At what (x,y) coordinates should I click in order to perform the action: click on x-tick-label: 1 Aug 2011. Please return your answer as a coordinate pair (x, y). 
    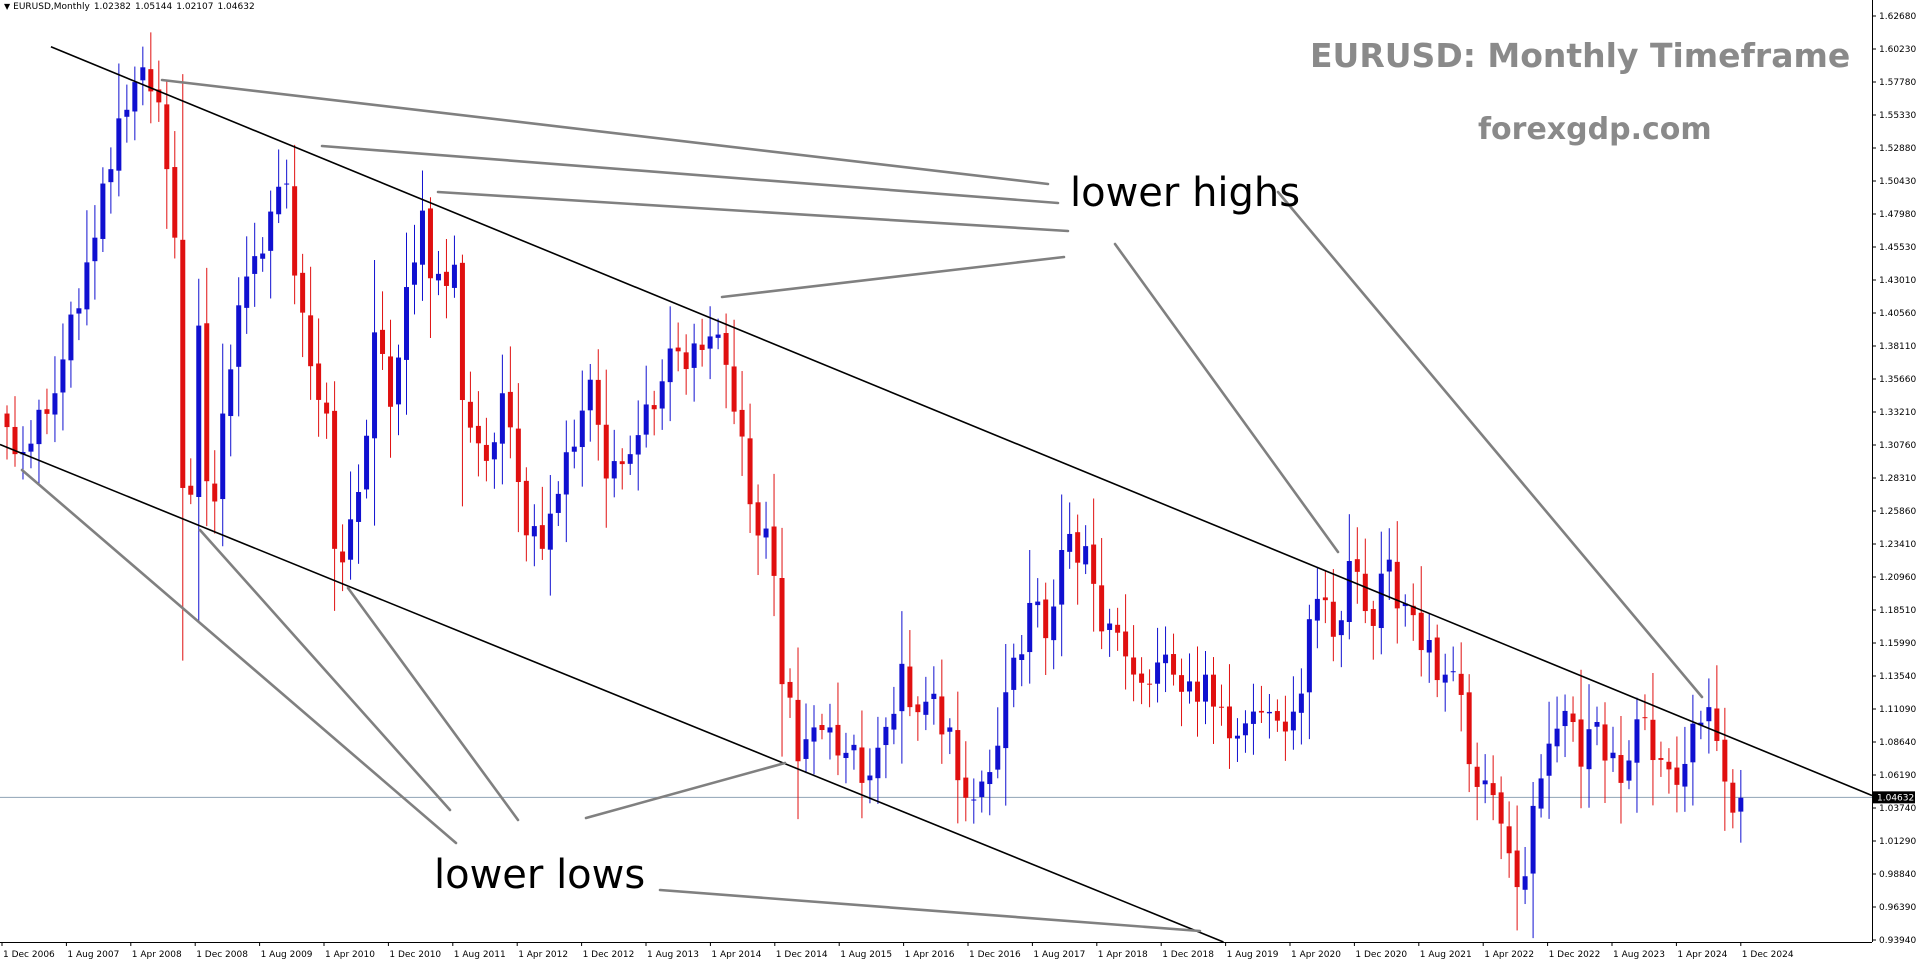
    Looking at the image, I should click on (480, 955).